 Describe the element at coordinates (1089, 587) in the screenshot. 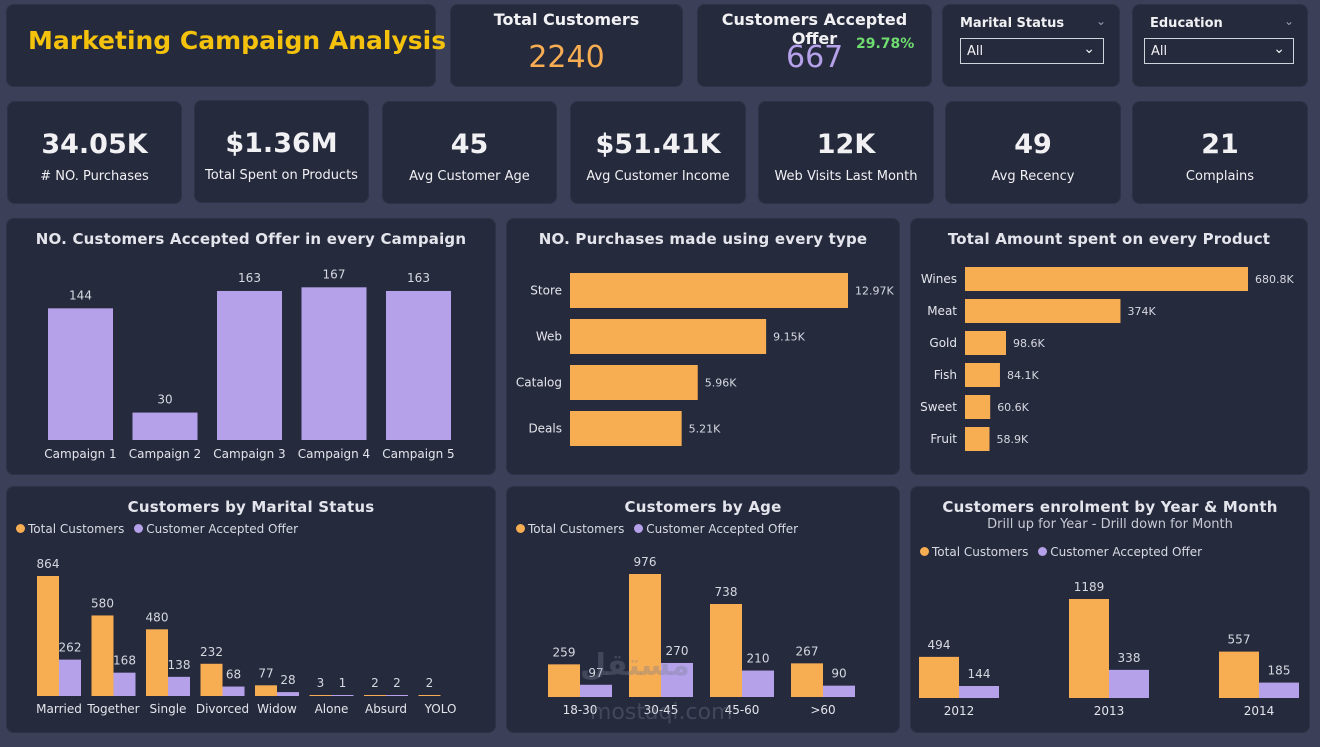

I see `data-label: 1189` at that location.